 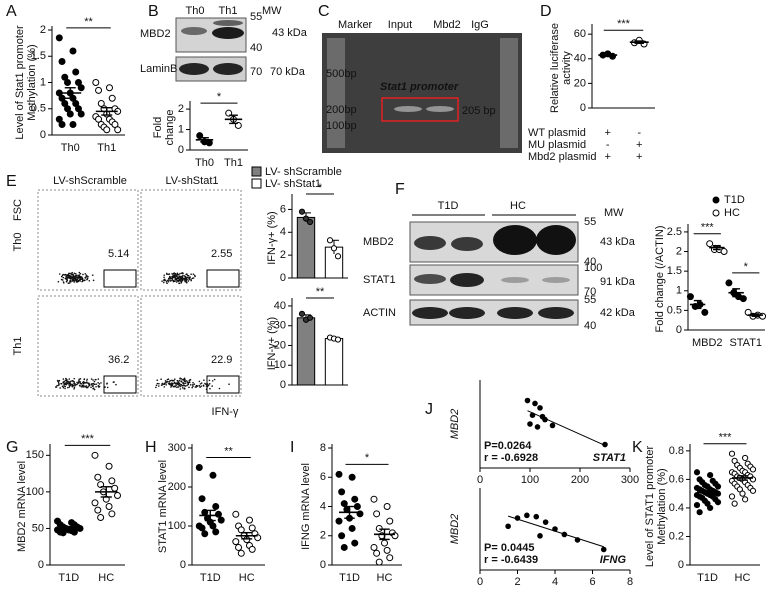 I want to click on gate, so click(x=223, y=384).